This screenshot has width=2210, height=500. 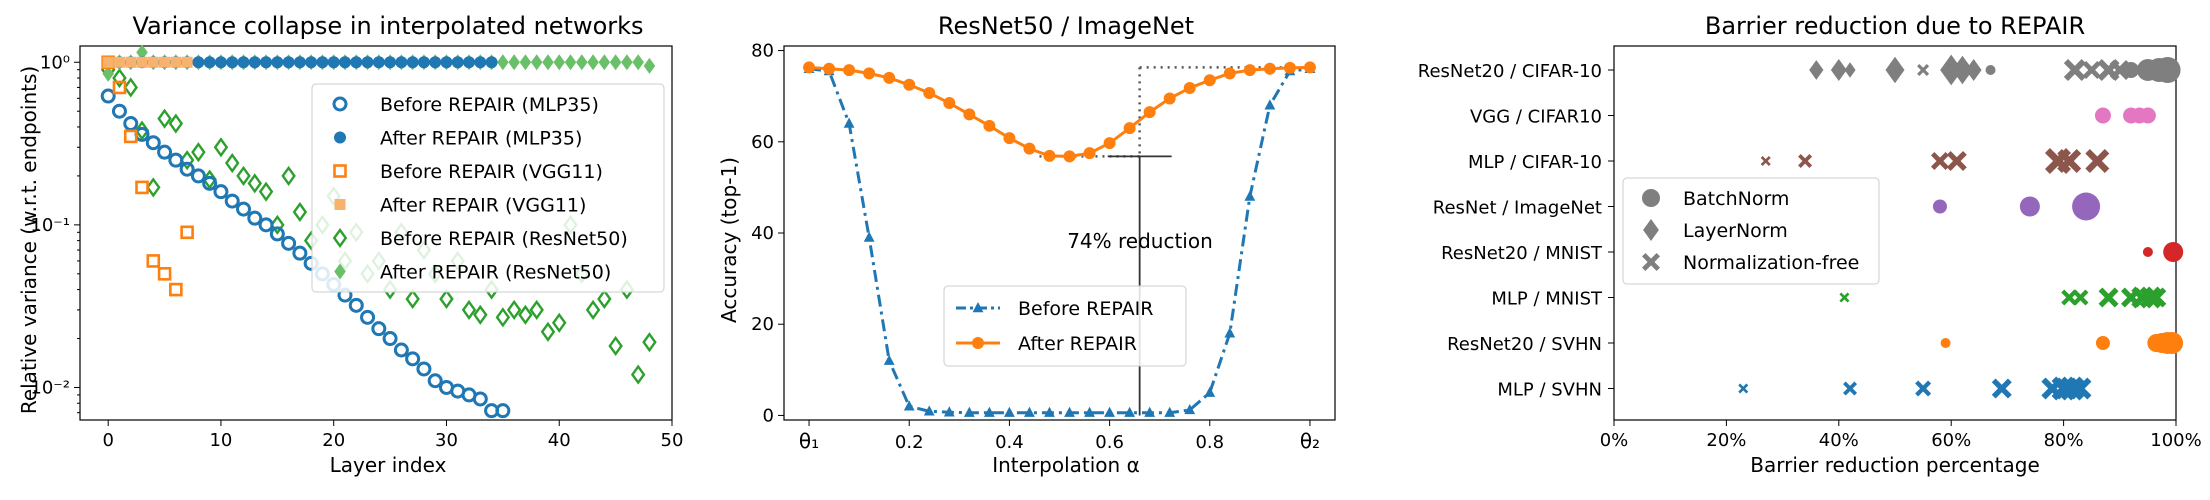 What do you see at coordinates (729, 240) in the screenshot?
I see `chart2-ylabel: Accuracy (top-1)` at bounding box center [729, 240].